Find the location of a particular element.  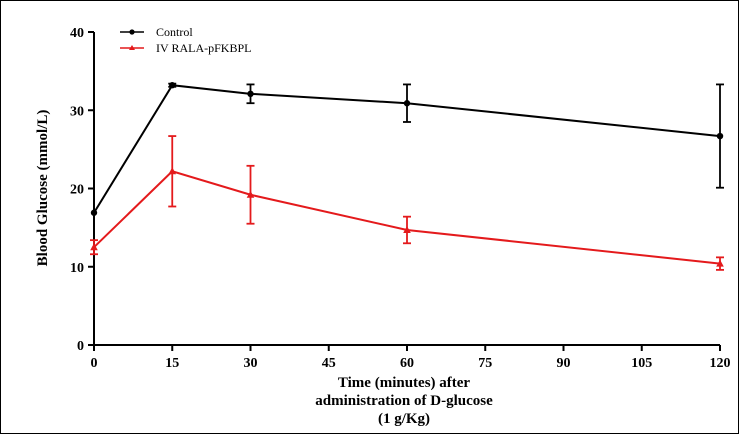

y-ticks: 0 10 20 30 40 is located at coordinates (82, 190).